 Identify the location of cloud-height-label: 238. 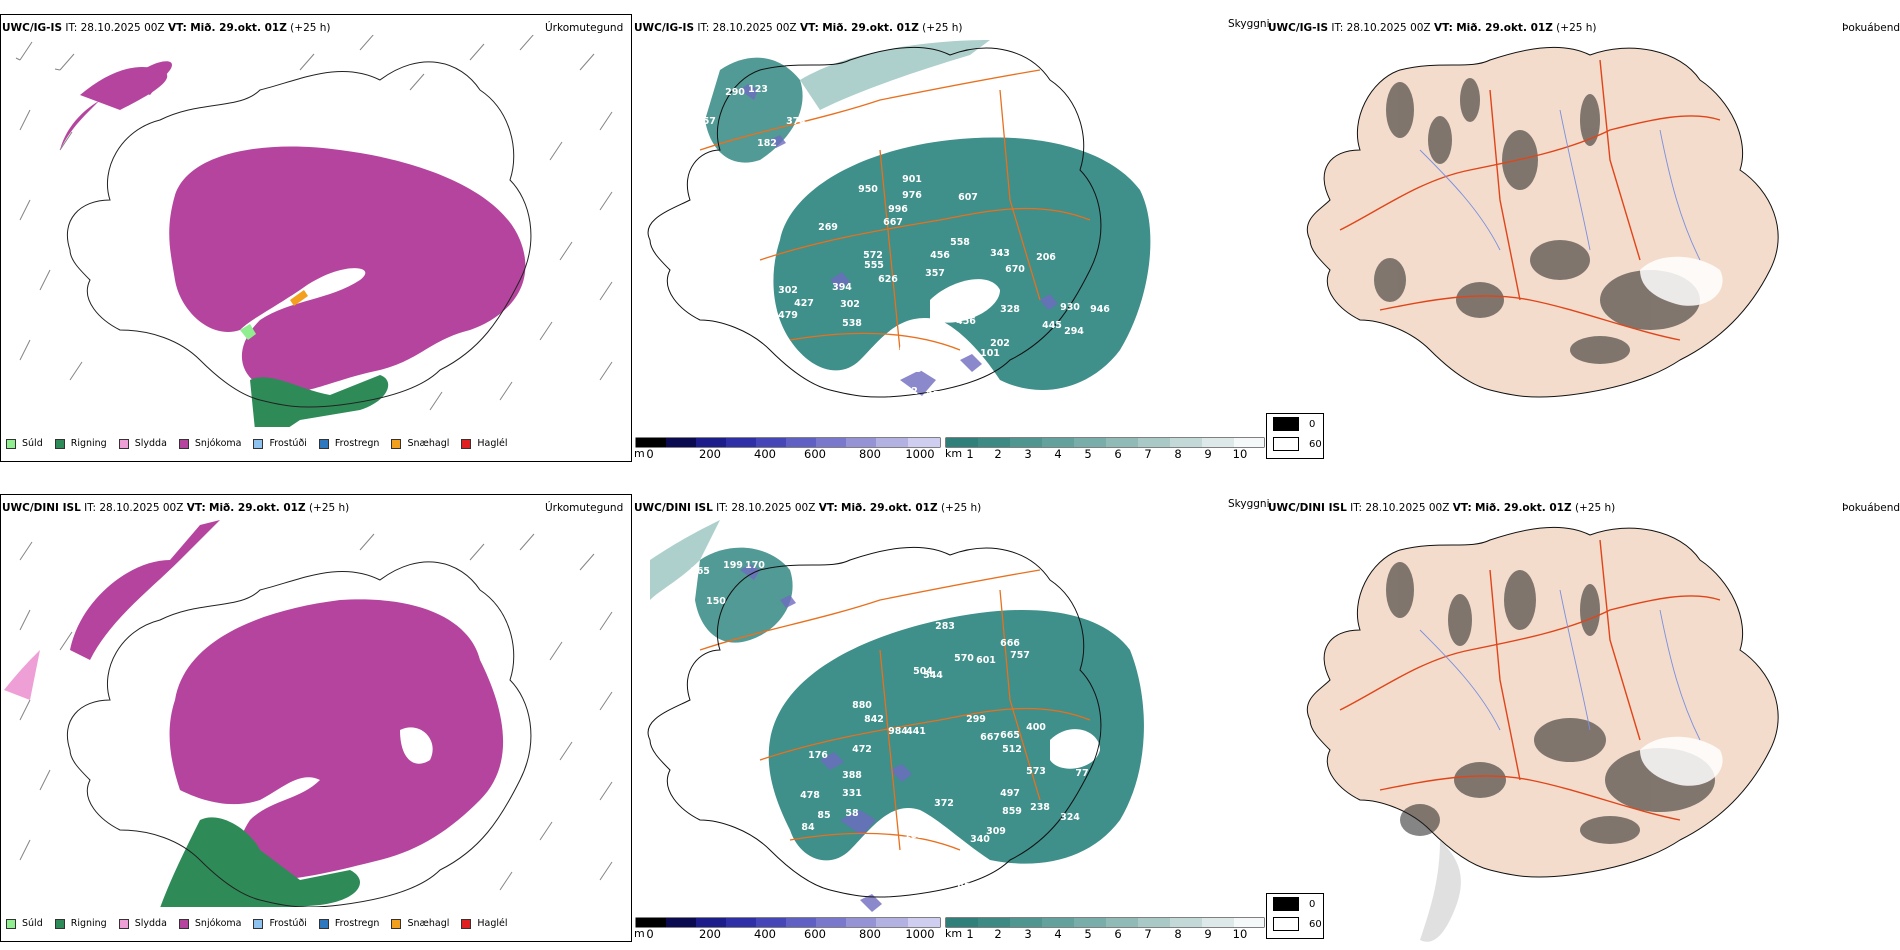
(1040, 807).